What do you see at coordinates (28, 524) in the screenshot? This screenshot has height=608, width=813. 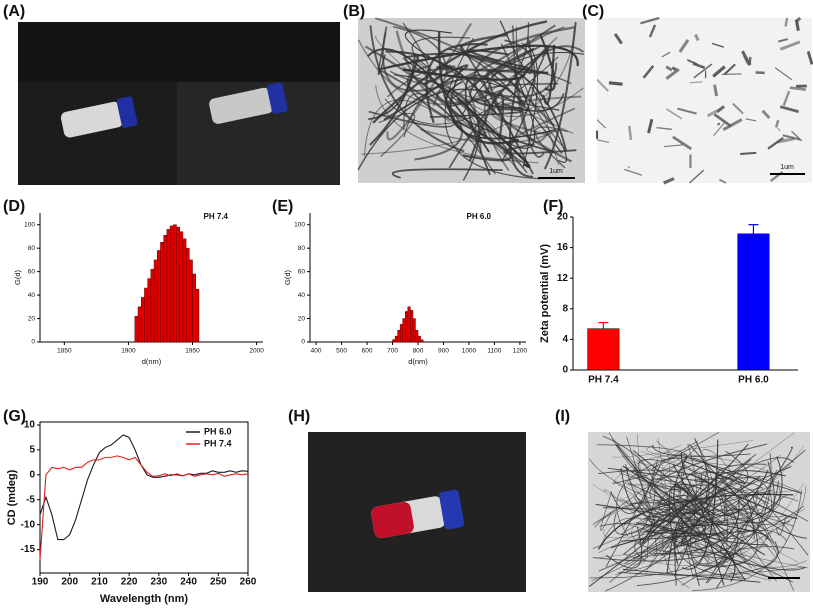 I see `y-tick-label: -10` at bounding box center [28, 524].